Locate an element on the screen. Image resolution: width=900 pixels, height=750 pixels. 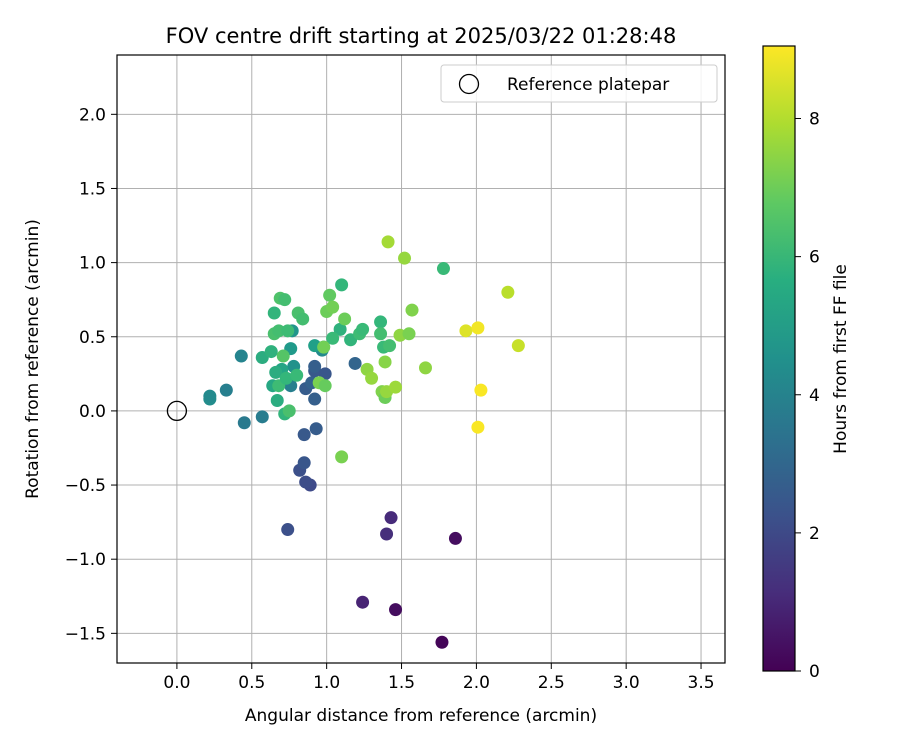
colorbar-tick-label: 0 is located at coordinates (814, 672).